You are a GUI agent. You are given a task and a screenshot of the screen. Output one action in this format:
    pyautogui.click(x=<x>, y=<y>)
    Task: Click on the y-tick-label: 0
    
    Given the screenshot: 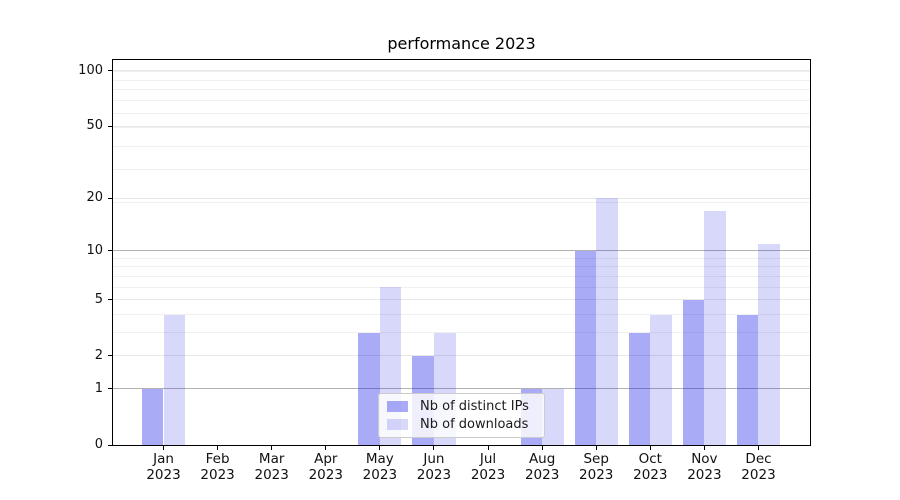 What is the action you would take?
    pyautogui.click(x=98, y=444)
    